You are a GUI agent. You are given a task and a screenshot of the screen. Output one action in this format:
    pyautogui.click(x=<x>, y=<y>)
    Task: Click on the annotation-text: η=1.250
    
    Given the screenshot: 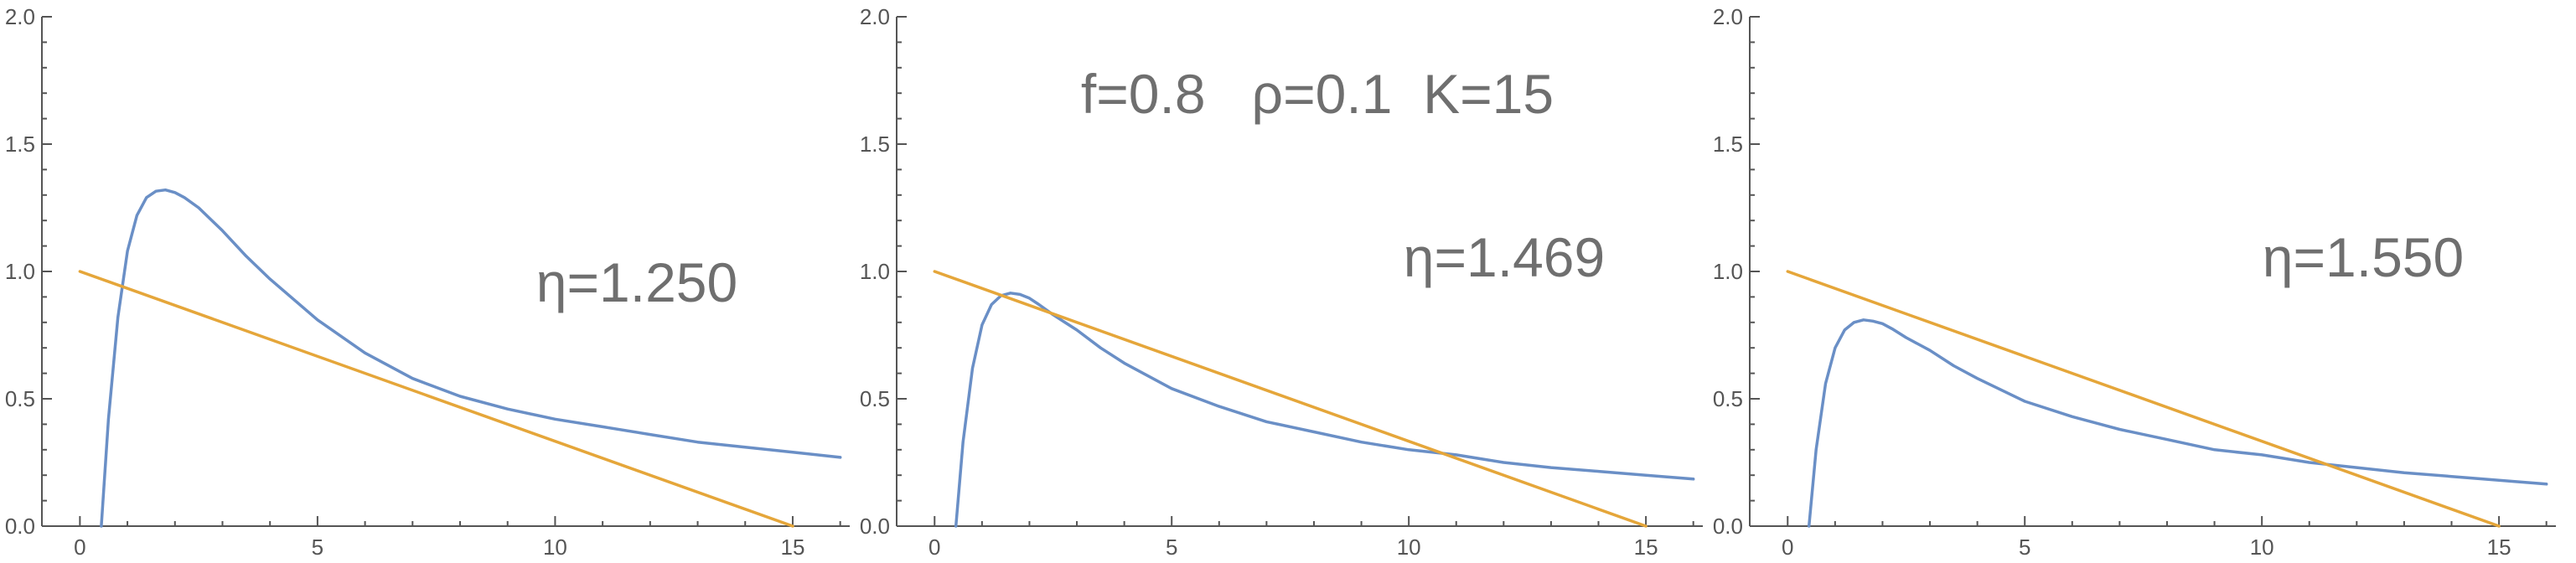 What is the action you would take?
    pyautogui.click(x=636, y=282)
    